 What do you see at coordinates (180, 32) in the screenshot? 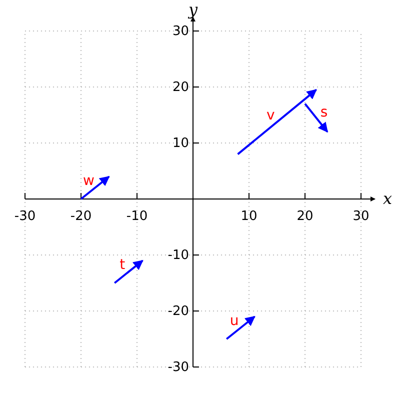
I see `y-tick-label: 30` at bounding box center [180, 32].